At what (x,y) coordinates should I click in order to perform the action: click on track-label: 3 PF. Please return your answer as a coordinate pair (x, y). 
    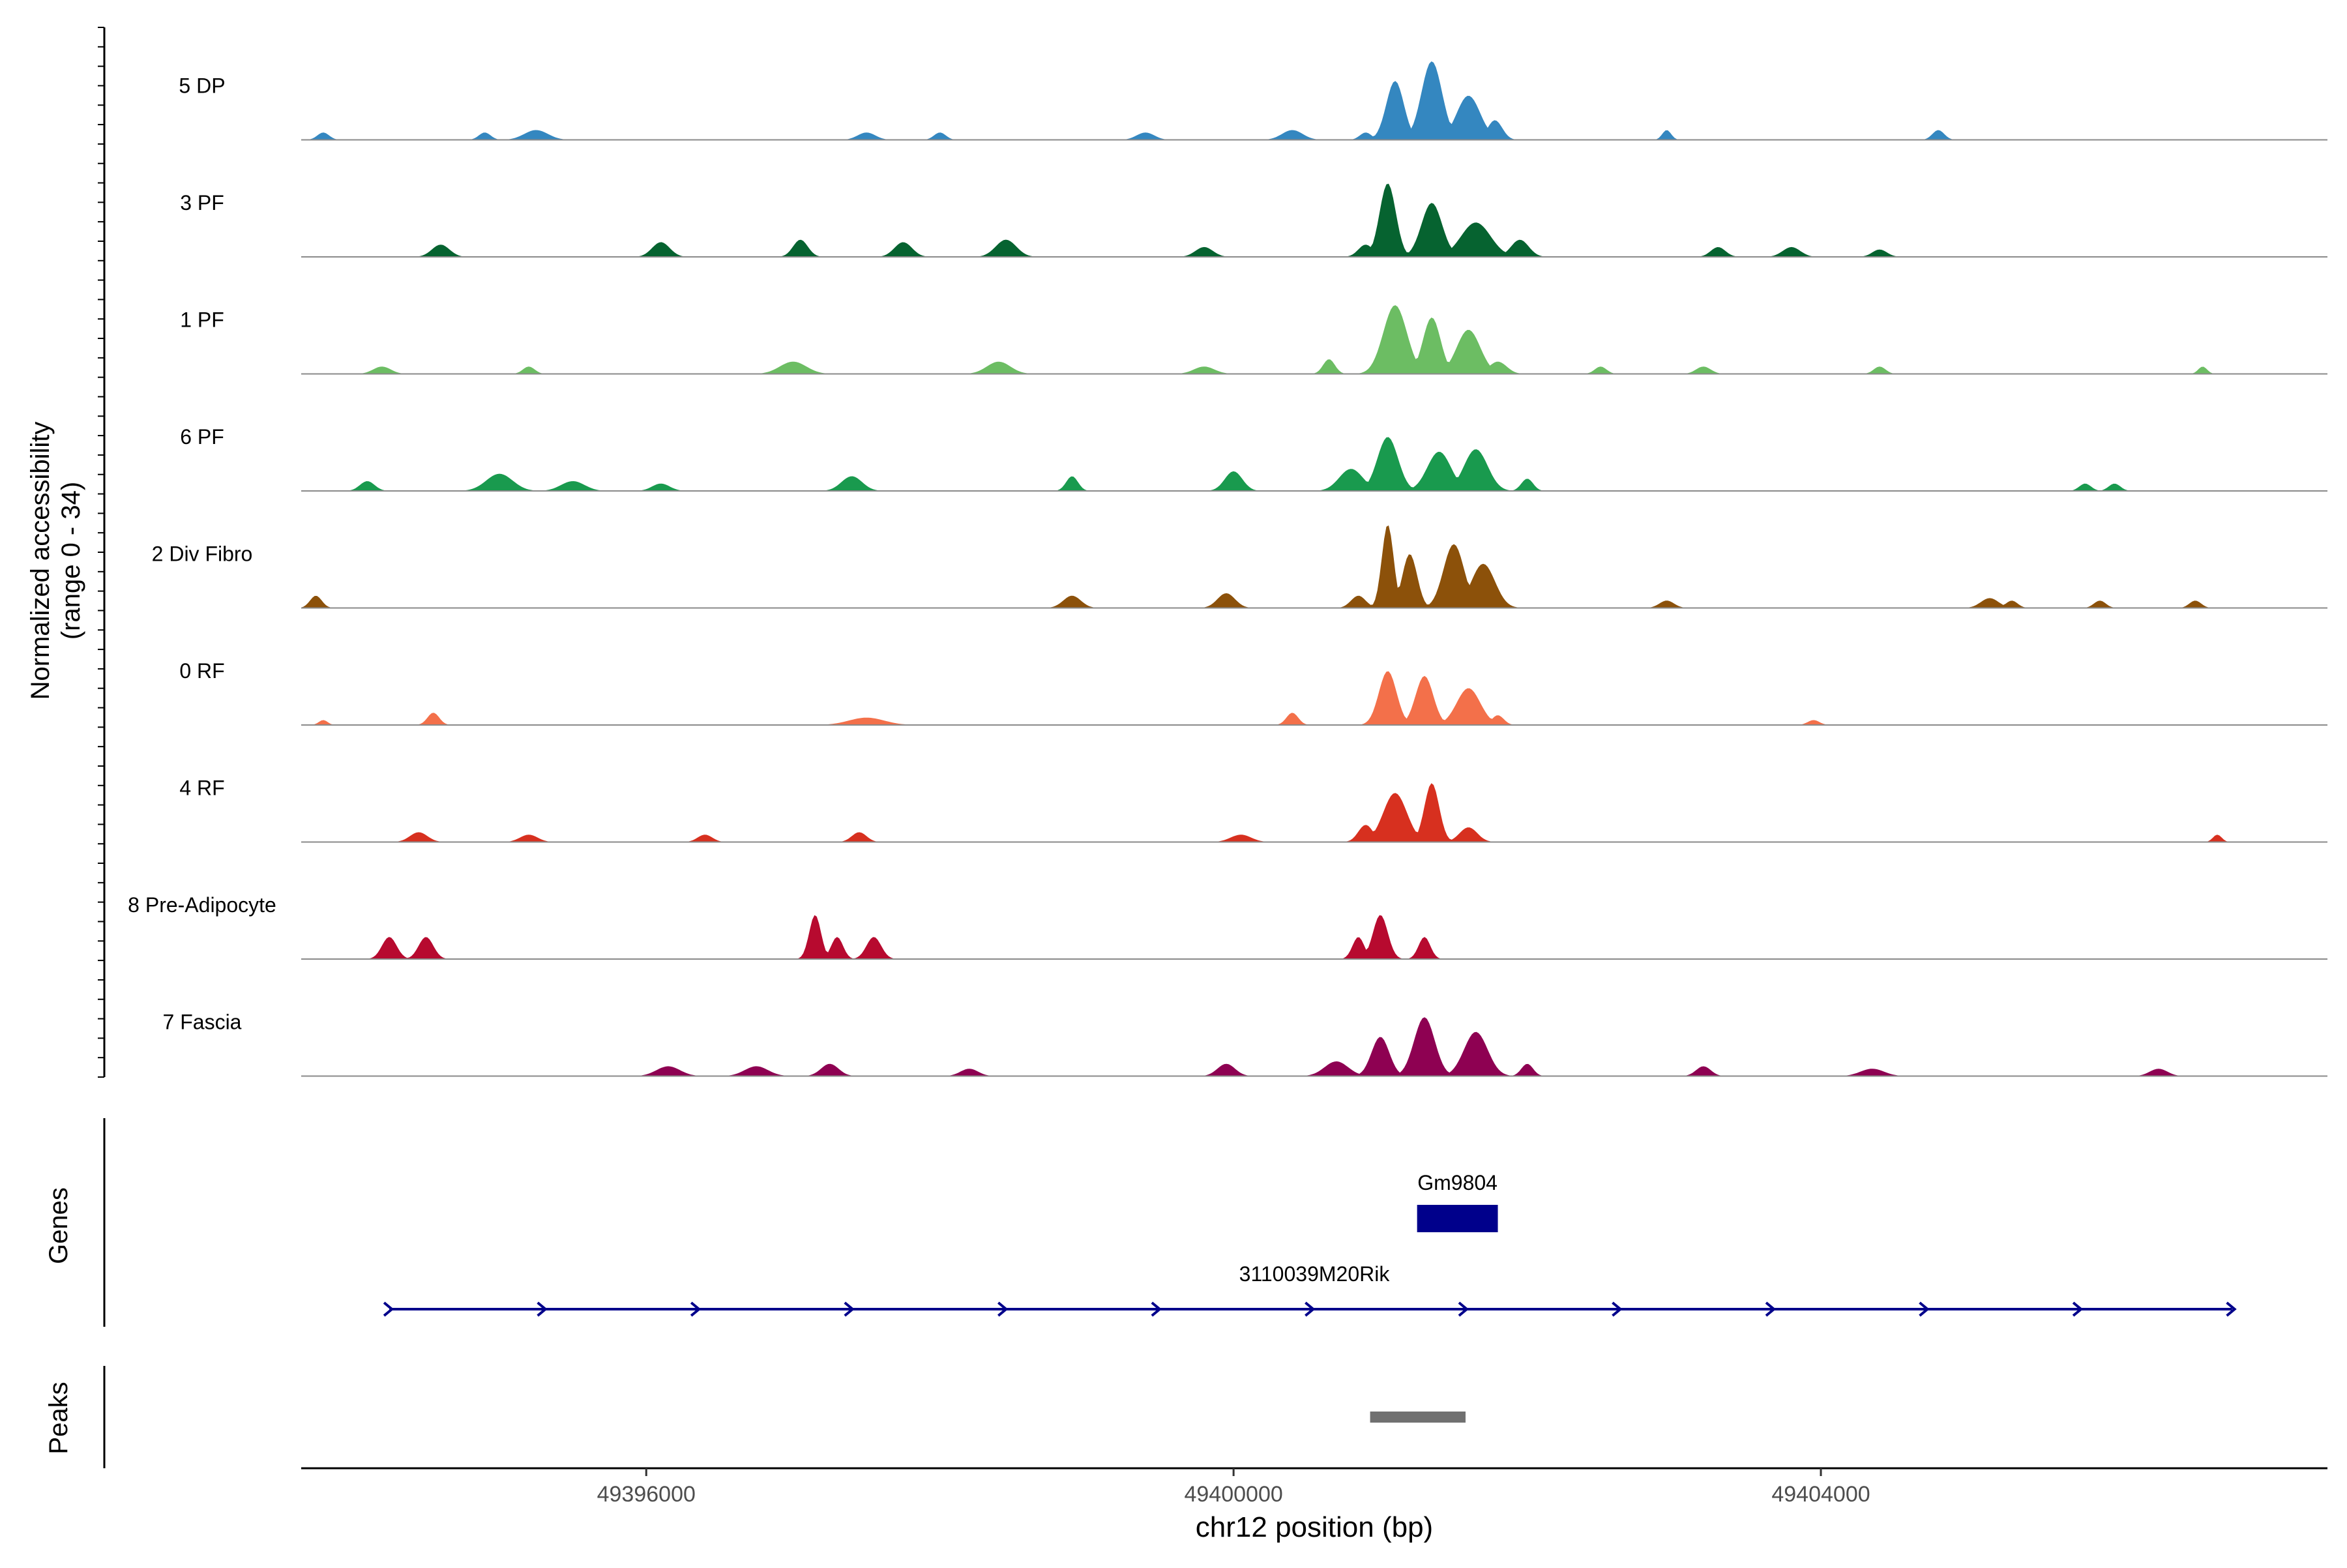
    Looking at the image, I should click on (202, 203).